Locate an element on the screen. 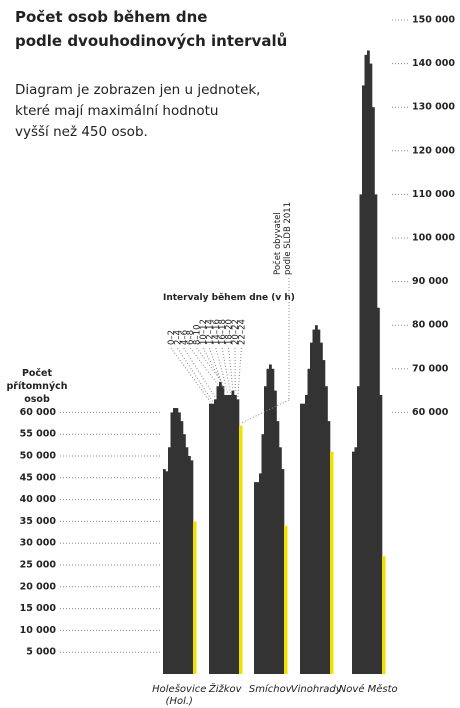  y-tick-label: 25 000 is located at coordinates (38, 565).